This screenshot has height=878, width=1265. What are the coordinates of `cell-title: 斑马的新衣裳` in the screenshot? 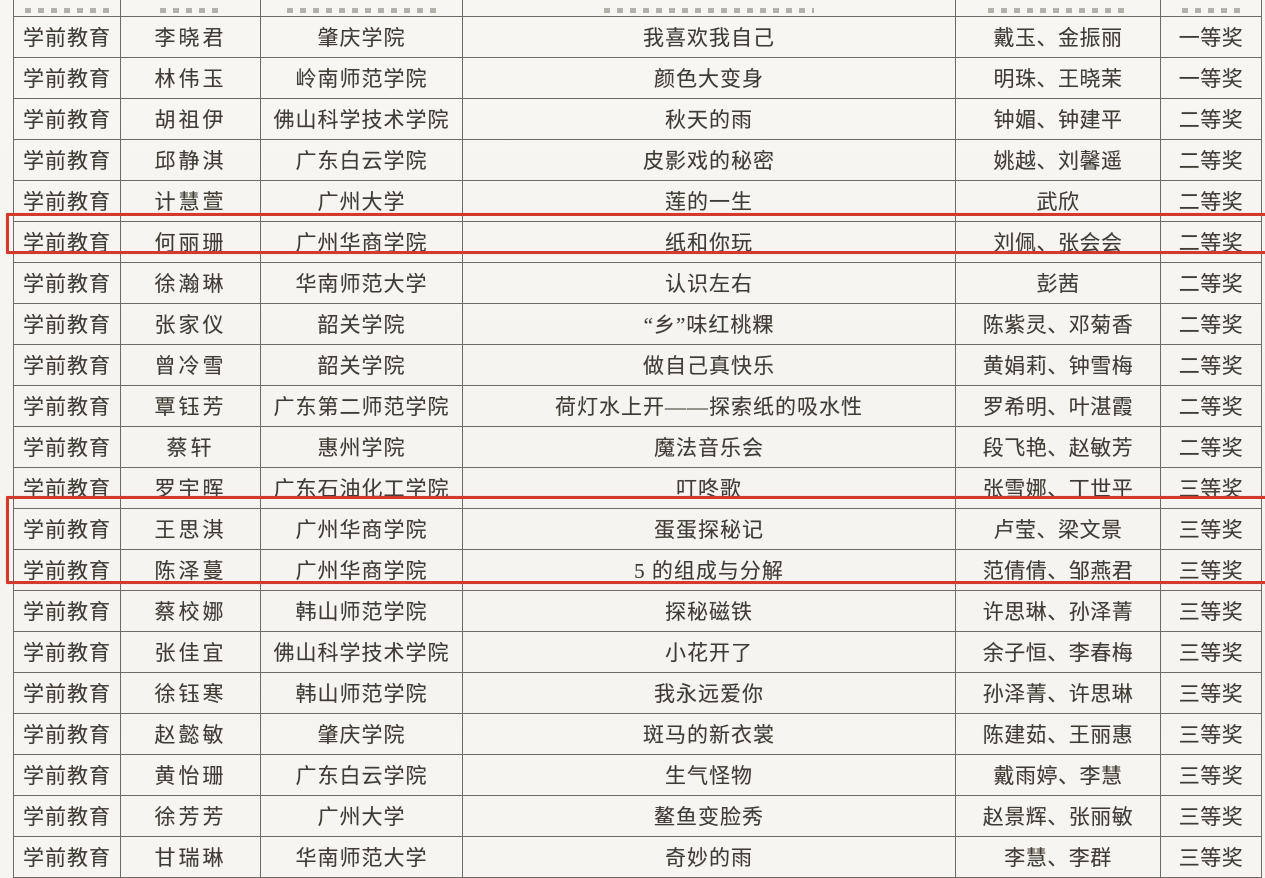 It's located at (709, 734).